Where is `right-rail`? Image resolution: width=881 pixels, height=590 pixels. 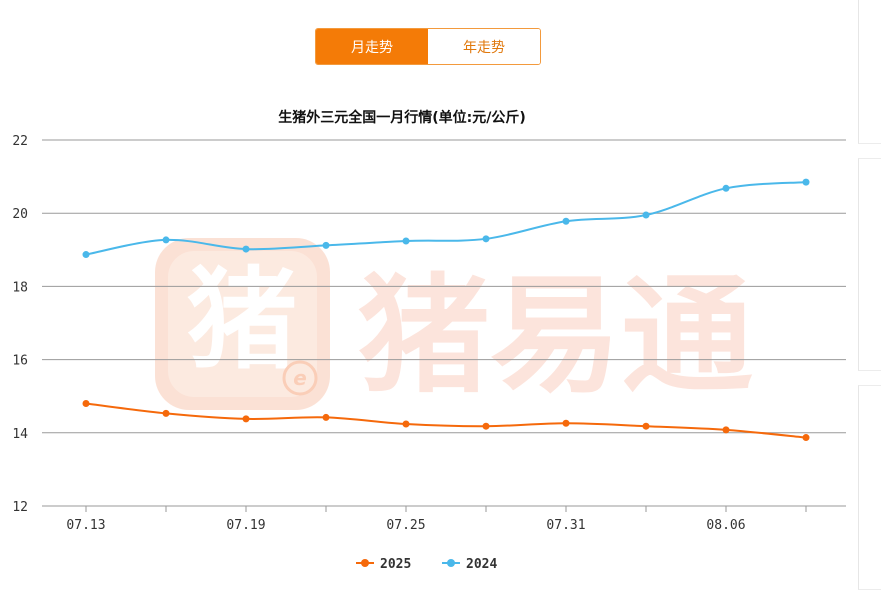
right-rail is located at coordinates (869, 295).